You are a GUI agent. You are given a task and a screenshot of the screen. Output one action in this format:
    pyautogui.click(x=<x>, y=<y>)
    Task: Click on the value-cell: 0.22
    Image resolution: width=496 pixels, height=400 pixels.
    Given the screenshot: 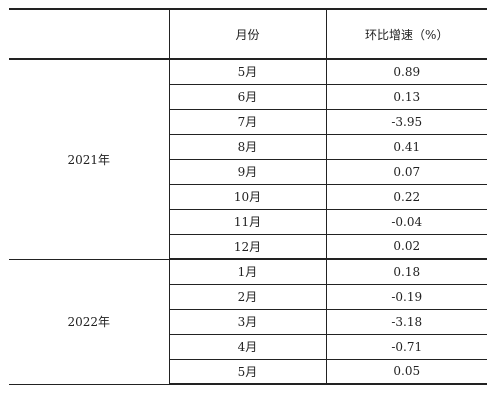 What is the action you would take?
    pyautogui.click(x=406, y=197)
    